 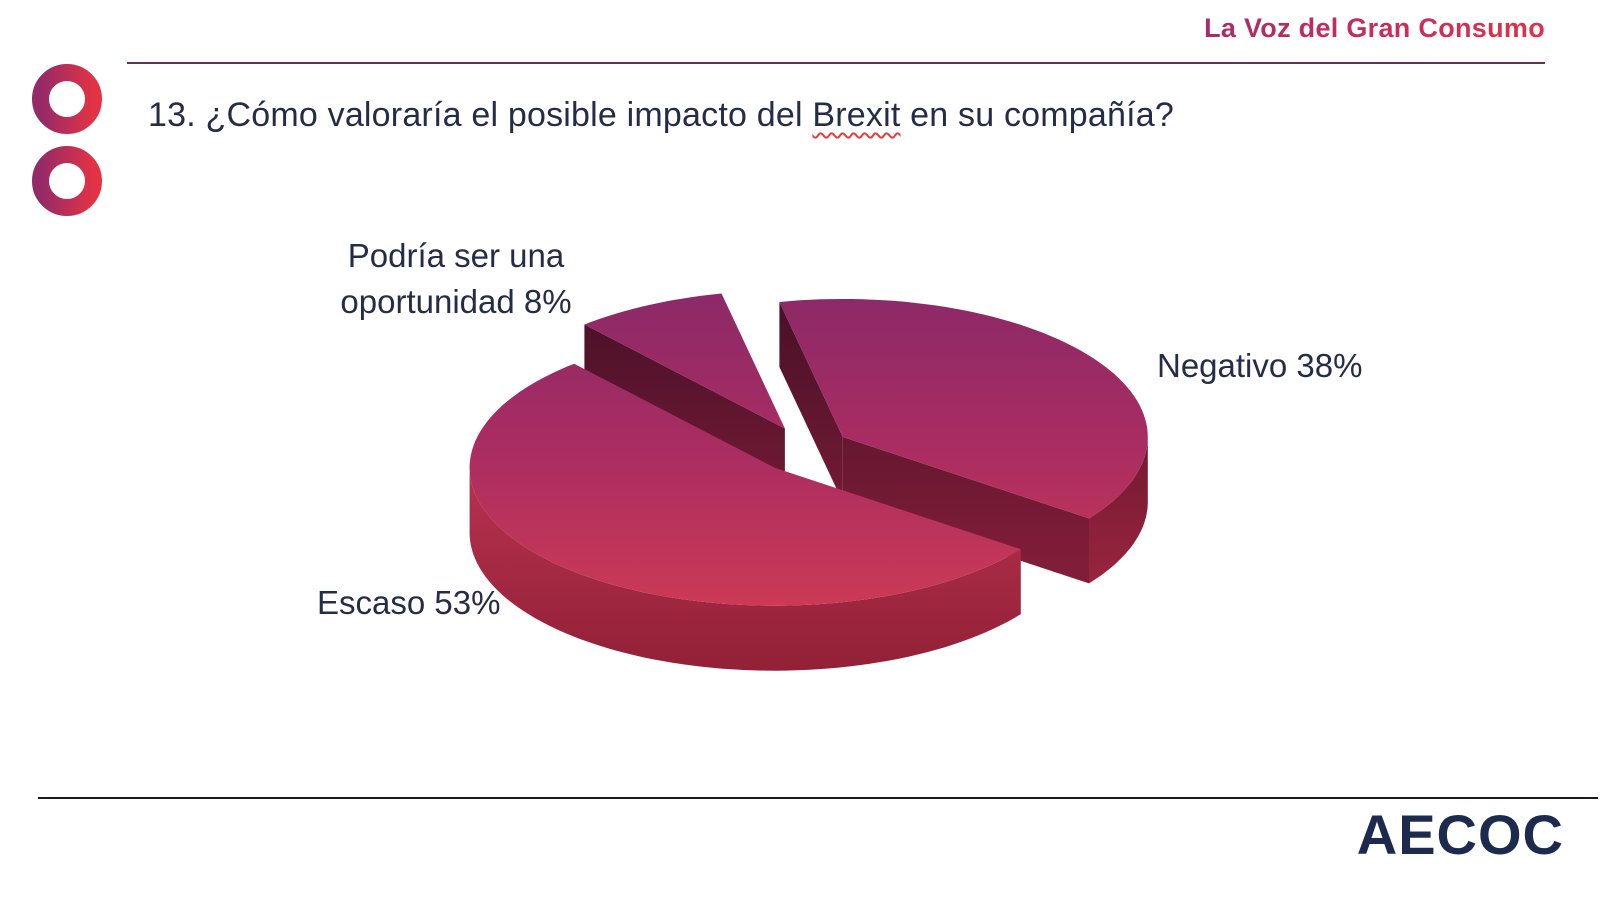 I want to click on pie-label-negativo: Negativo 38%, so click(x=1260, y=365).